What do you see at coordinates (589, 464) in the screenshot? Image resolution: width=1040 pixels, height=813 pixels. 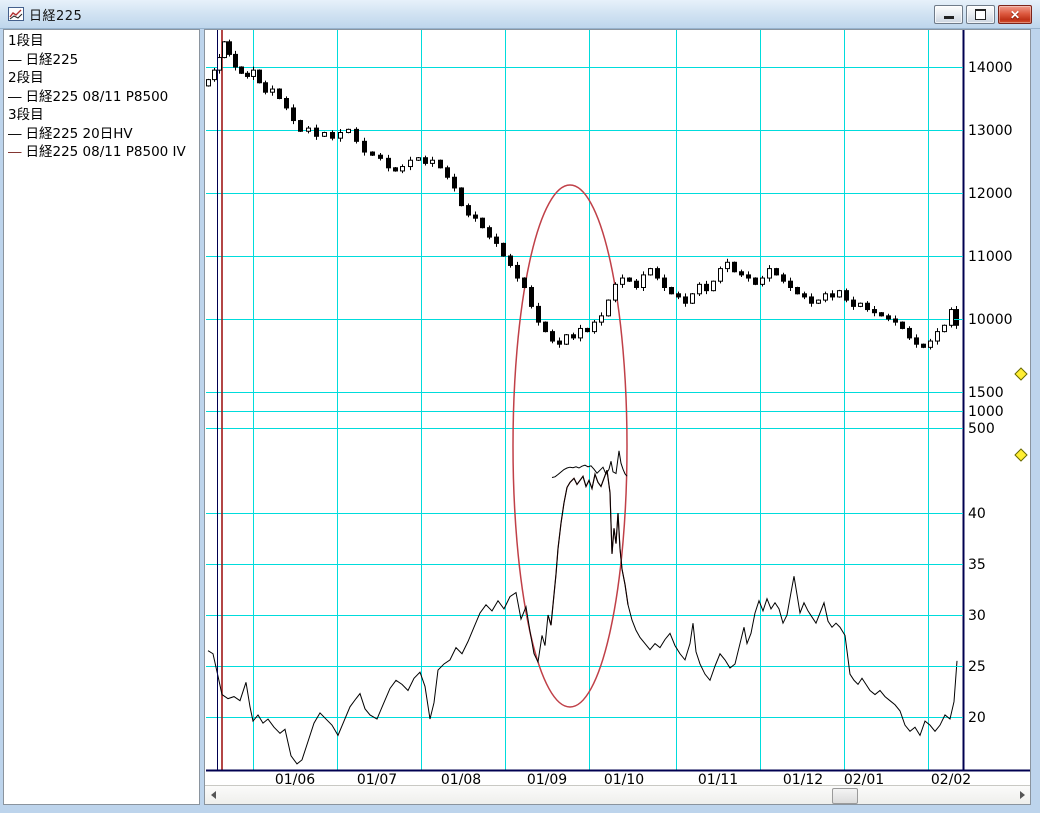 I see `option-price-line` at bounding box center [589, 464].